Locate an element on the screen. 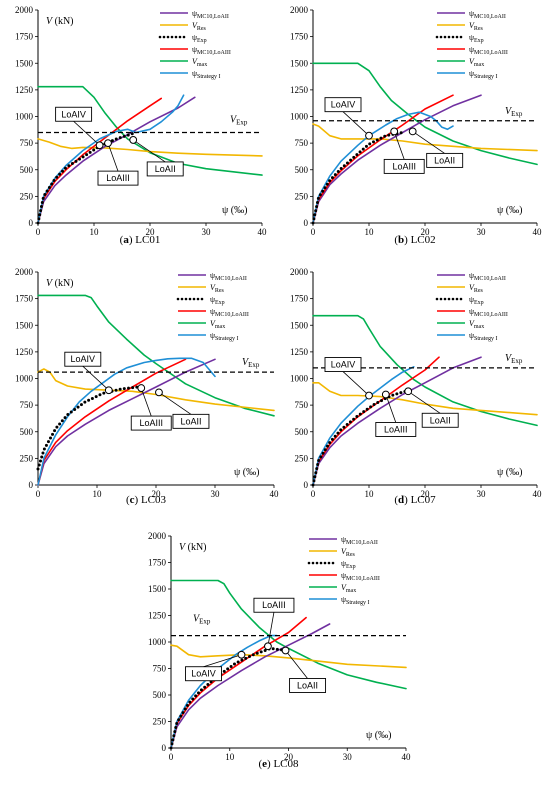 The height and width of the screenshot is (794, 550). marker-loaiv is located at coordinates (241, 654).